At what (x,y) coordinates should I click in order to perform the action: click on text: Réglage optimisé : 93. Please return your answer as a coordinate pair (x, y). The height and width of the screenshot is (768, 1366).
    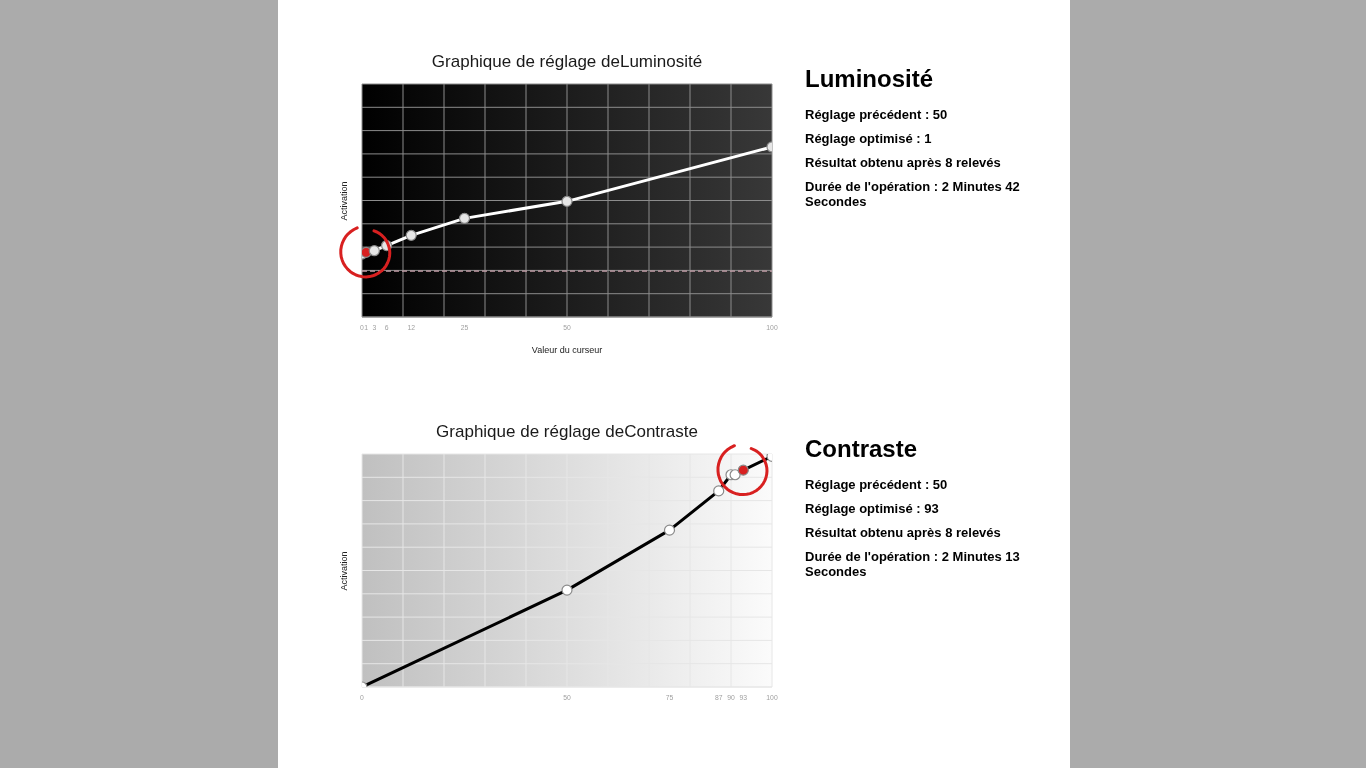
    Looking at the image, I should click on (872, 508).